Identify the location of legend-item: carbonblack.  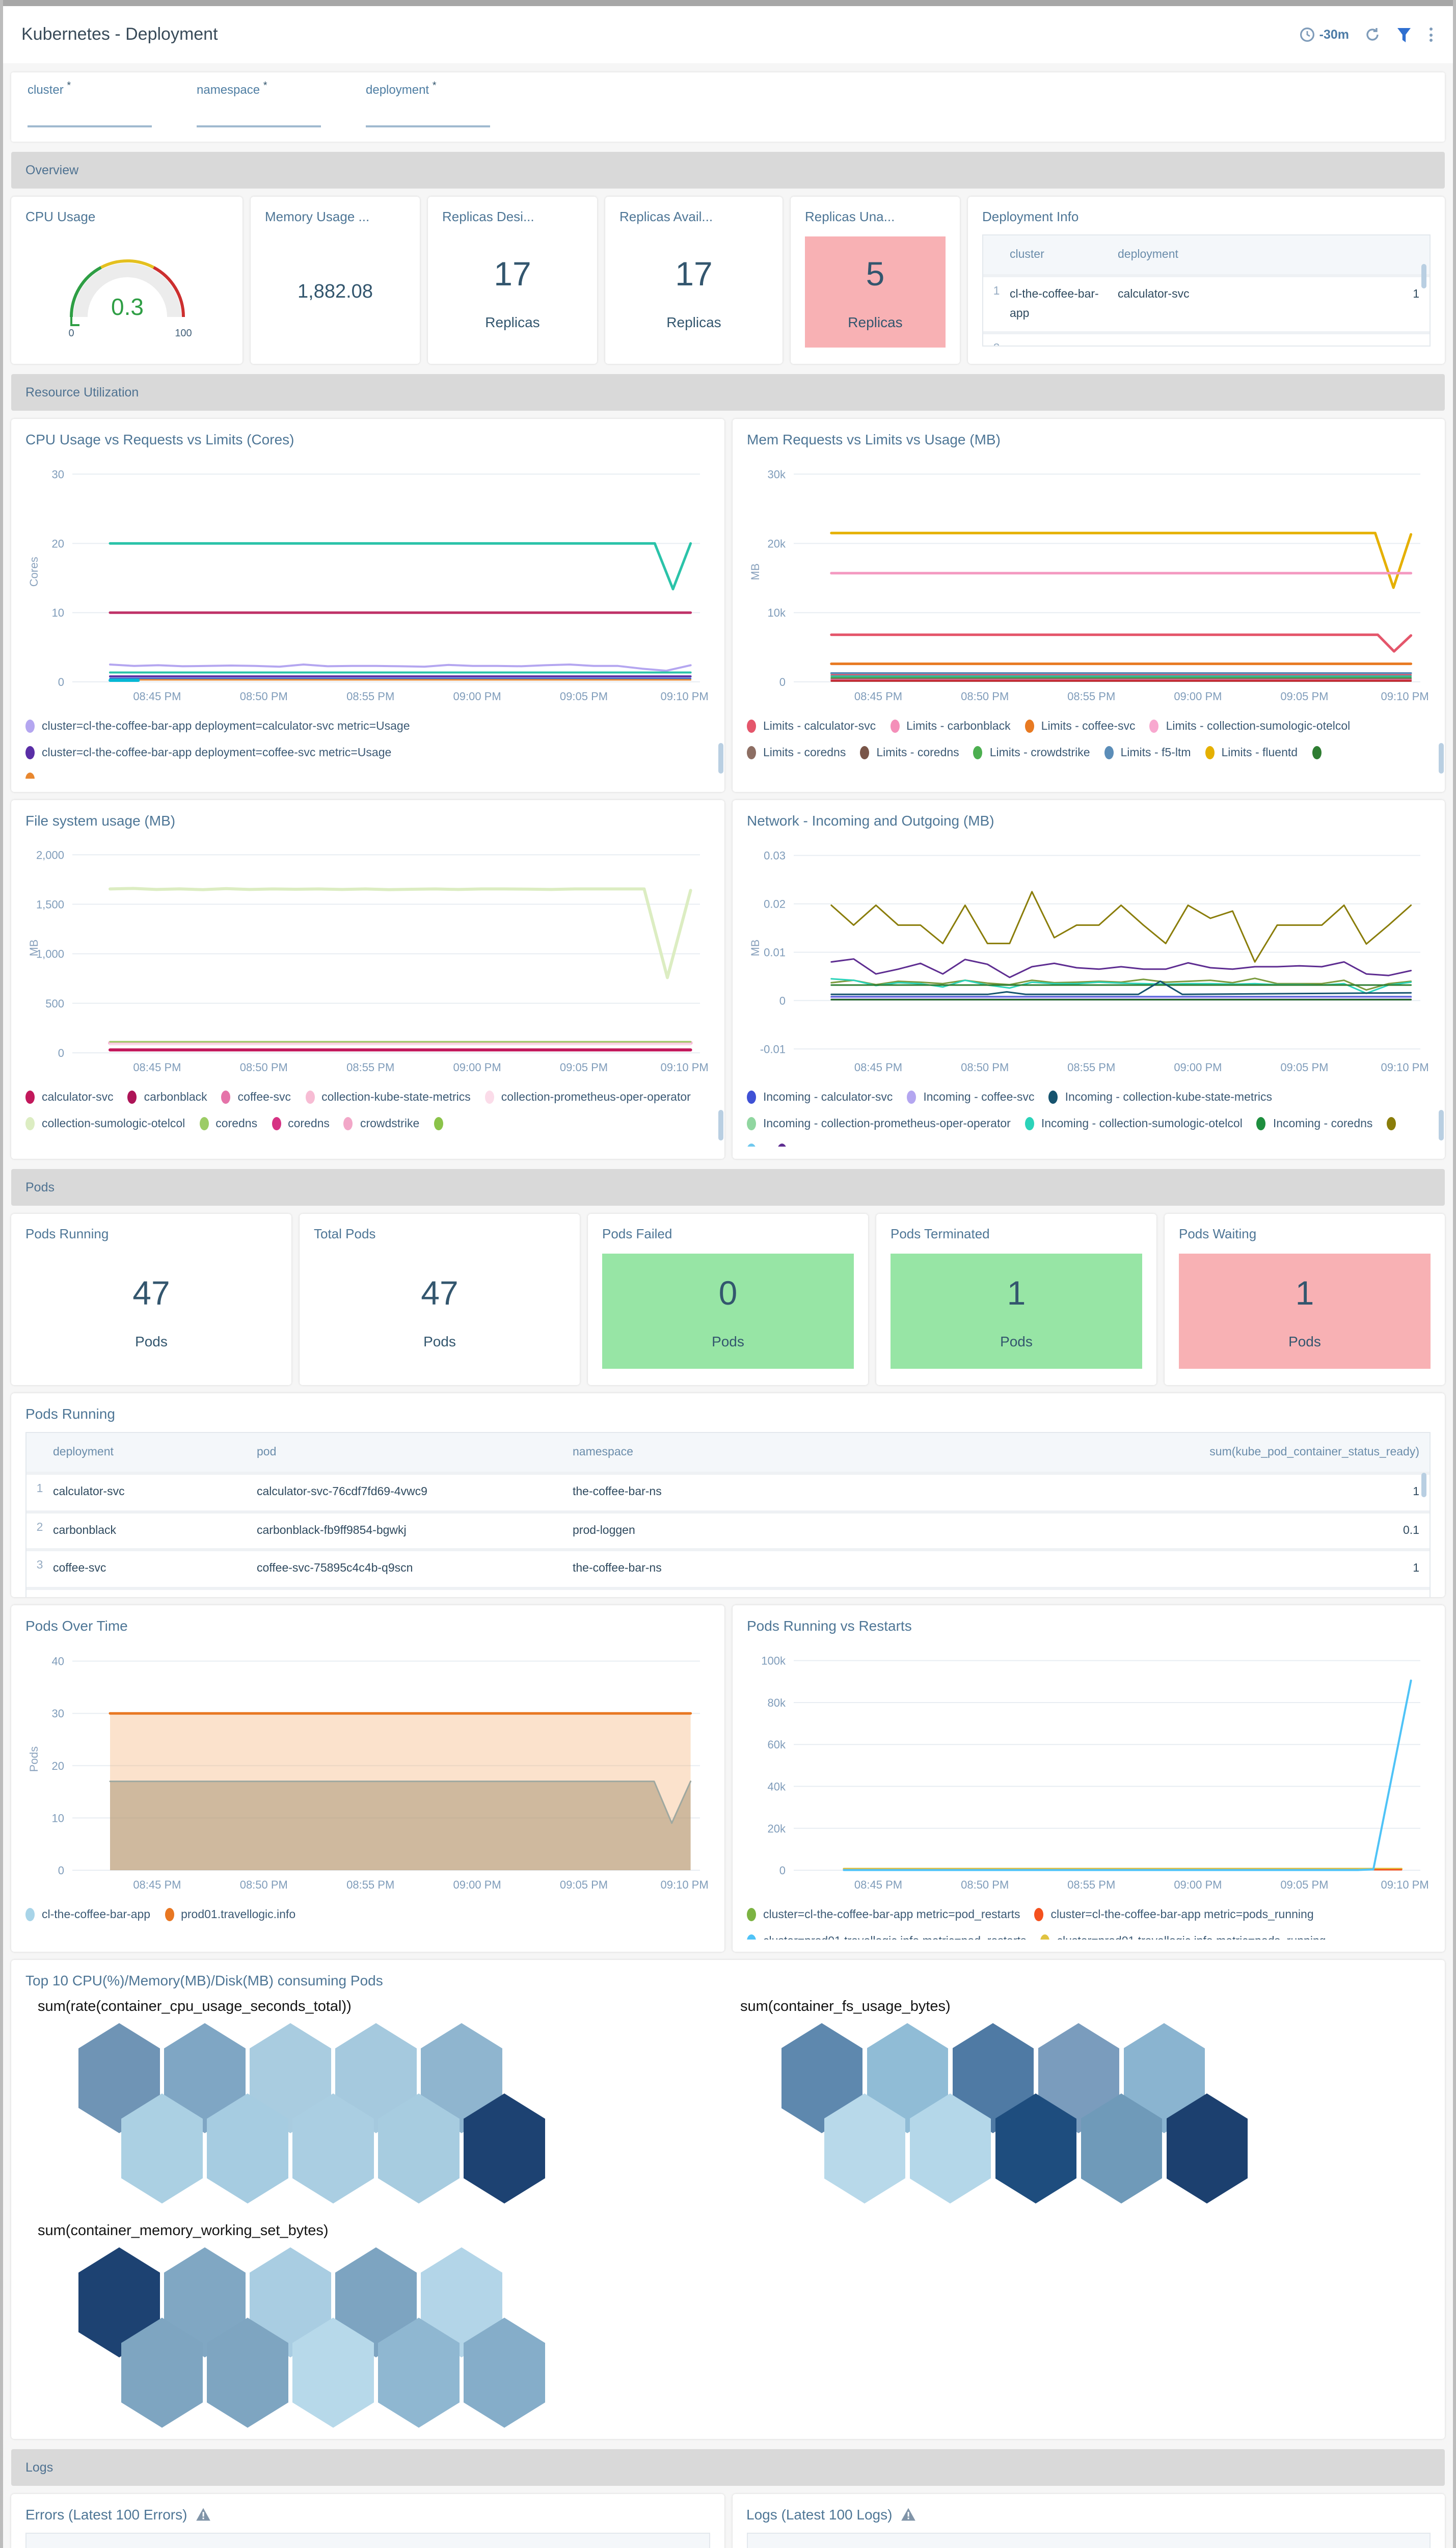
(167, 1098).